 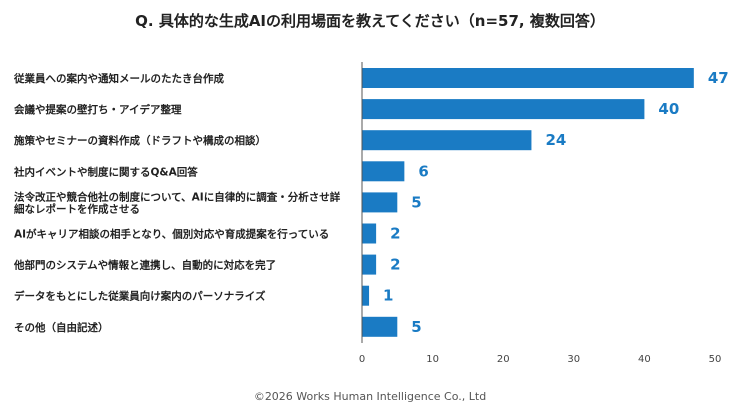 I want to click on copyright: ©2026 Works Human Intelligence Co., Ltd, so click(x=370, y=396).